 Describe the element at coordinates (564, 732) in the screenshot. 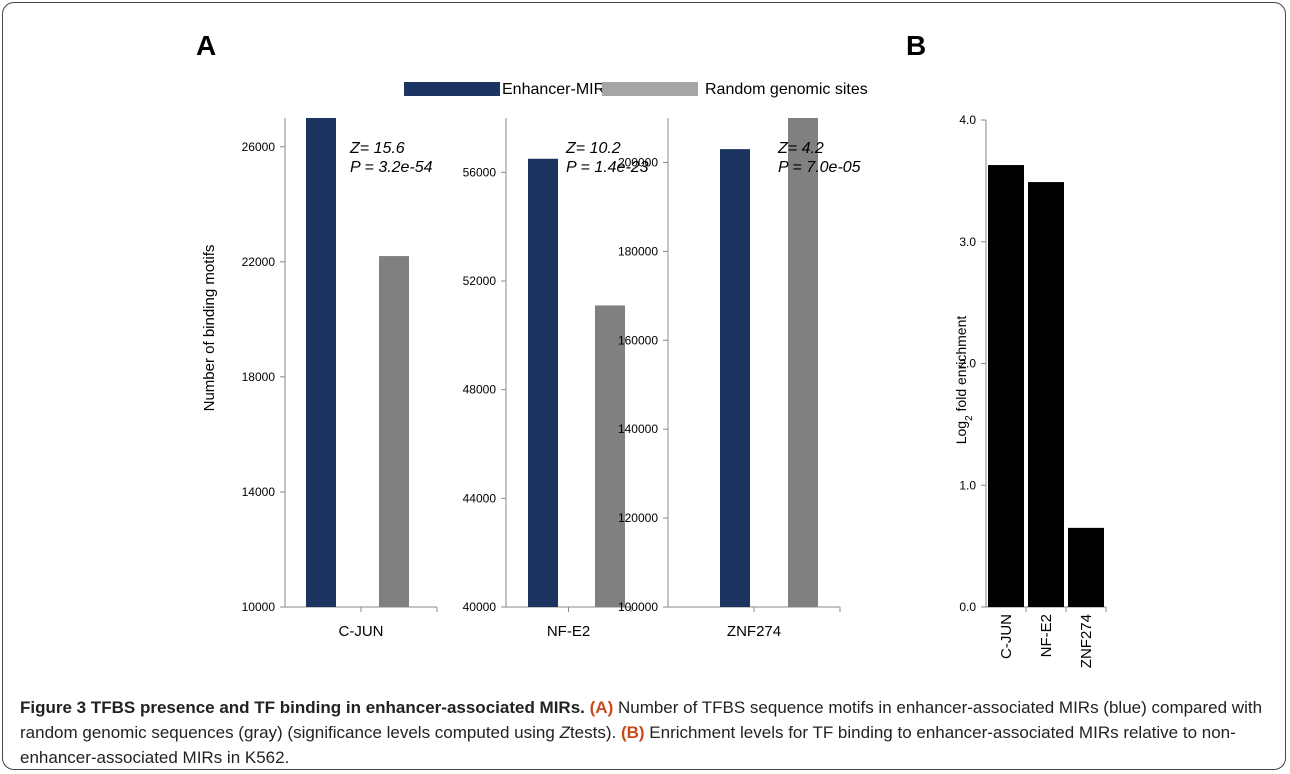

I see `caption-a-z: Z` at that location.